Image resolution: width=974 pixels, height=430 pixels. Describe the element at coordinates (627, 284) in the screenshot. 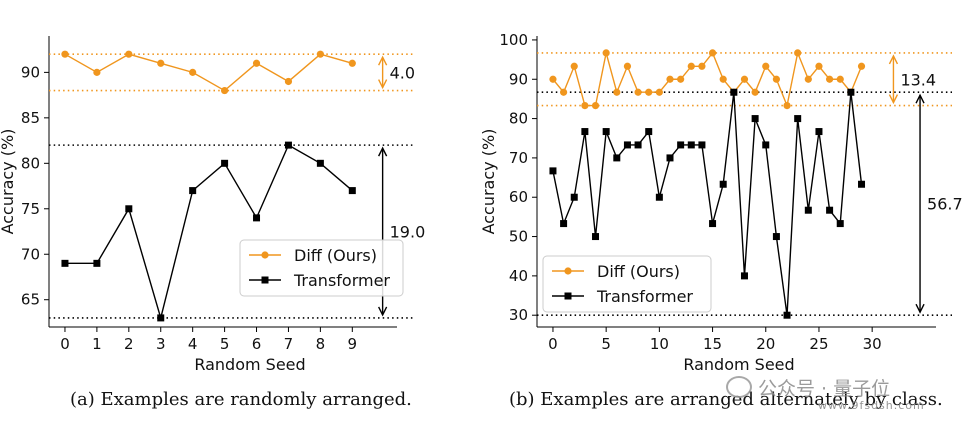

I see `legend-box-b` at that location.